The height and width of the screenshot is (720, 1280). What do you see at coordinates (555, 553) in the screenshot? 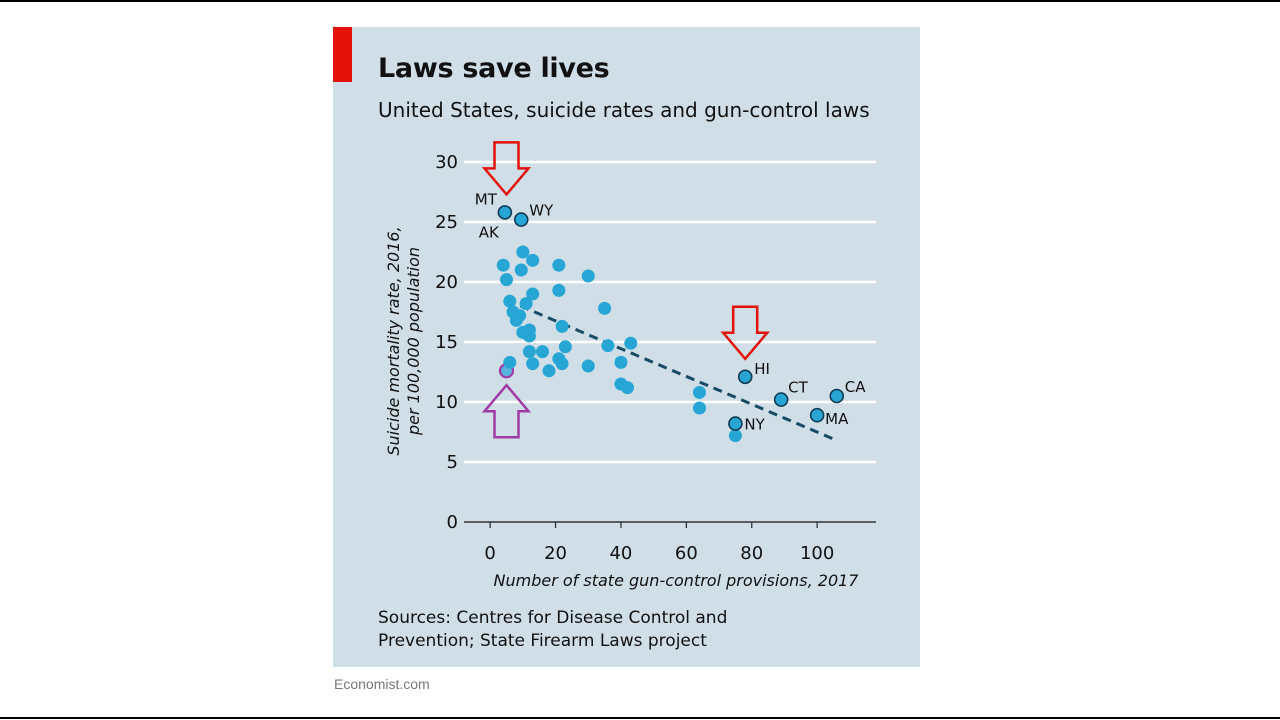
I see `x-tick-20: 20` at bounding box center [555, 553].